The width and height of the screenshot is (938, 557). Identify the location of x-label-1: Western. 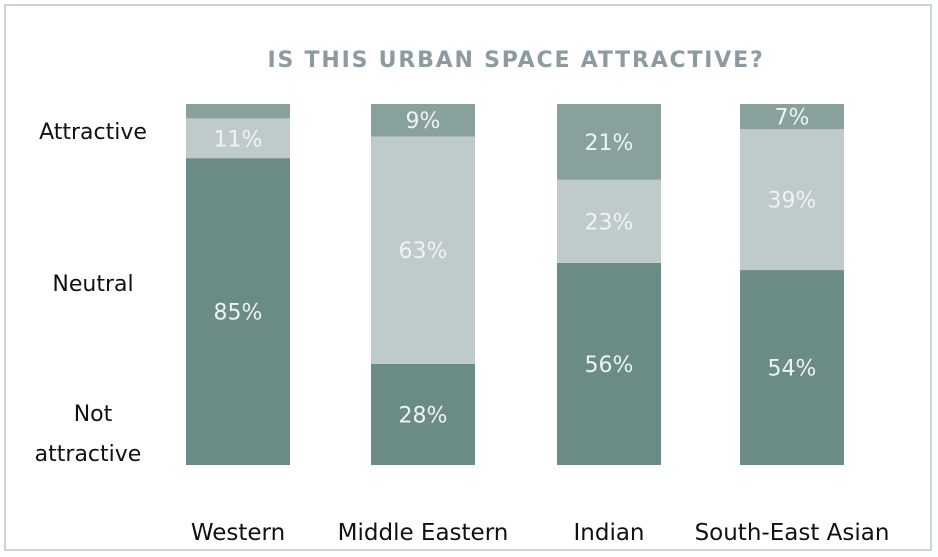
(238, 533).